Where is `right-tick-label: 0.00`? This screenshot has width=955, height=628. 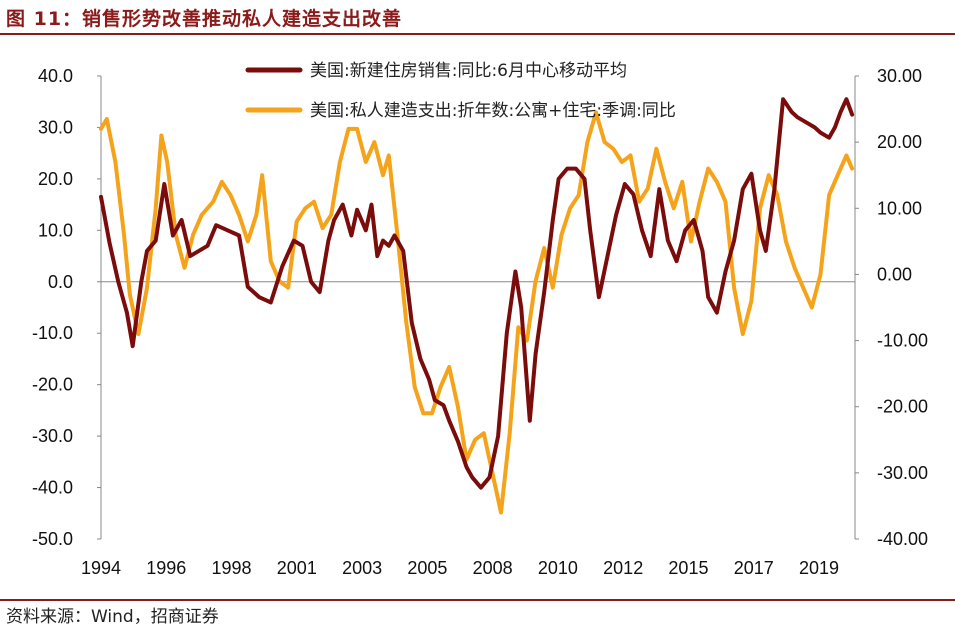 right-tick-label: 0.00 is located at coordinates (894, 274).